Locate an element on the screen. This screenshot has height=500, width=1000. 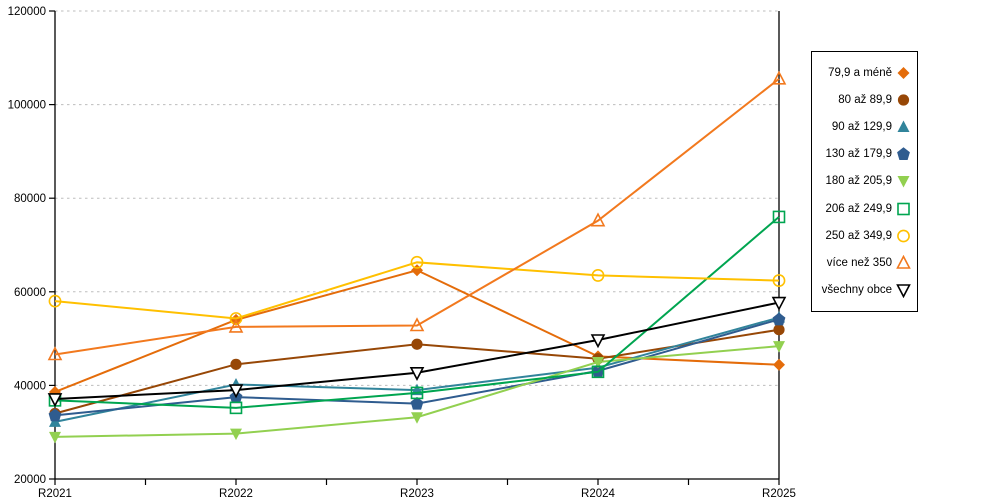
legend-item: 180 až 205,9 is located at coordinates (863, 181).